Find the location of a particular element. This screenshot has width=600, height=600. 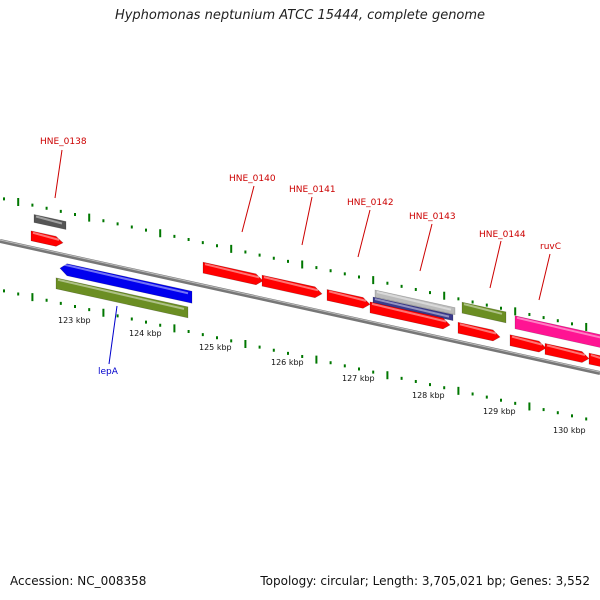

leader-lepa is located at coordinates (113, 335).